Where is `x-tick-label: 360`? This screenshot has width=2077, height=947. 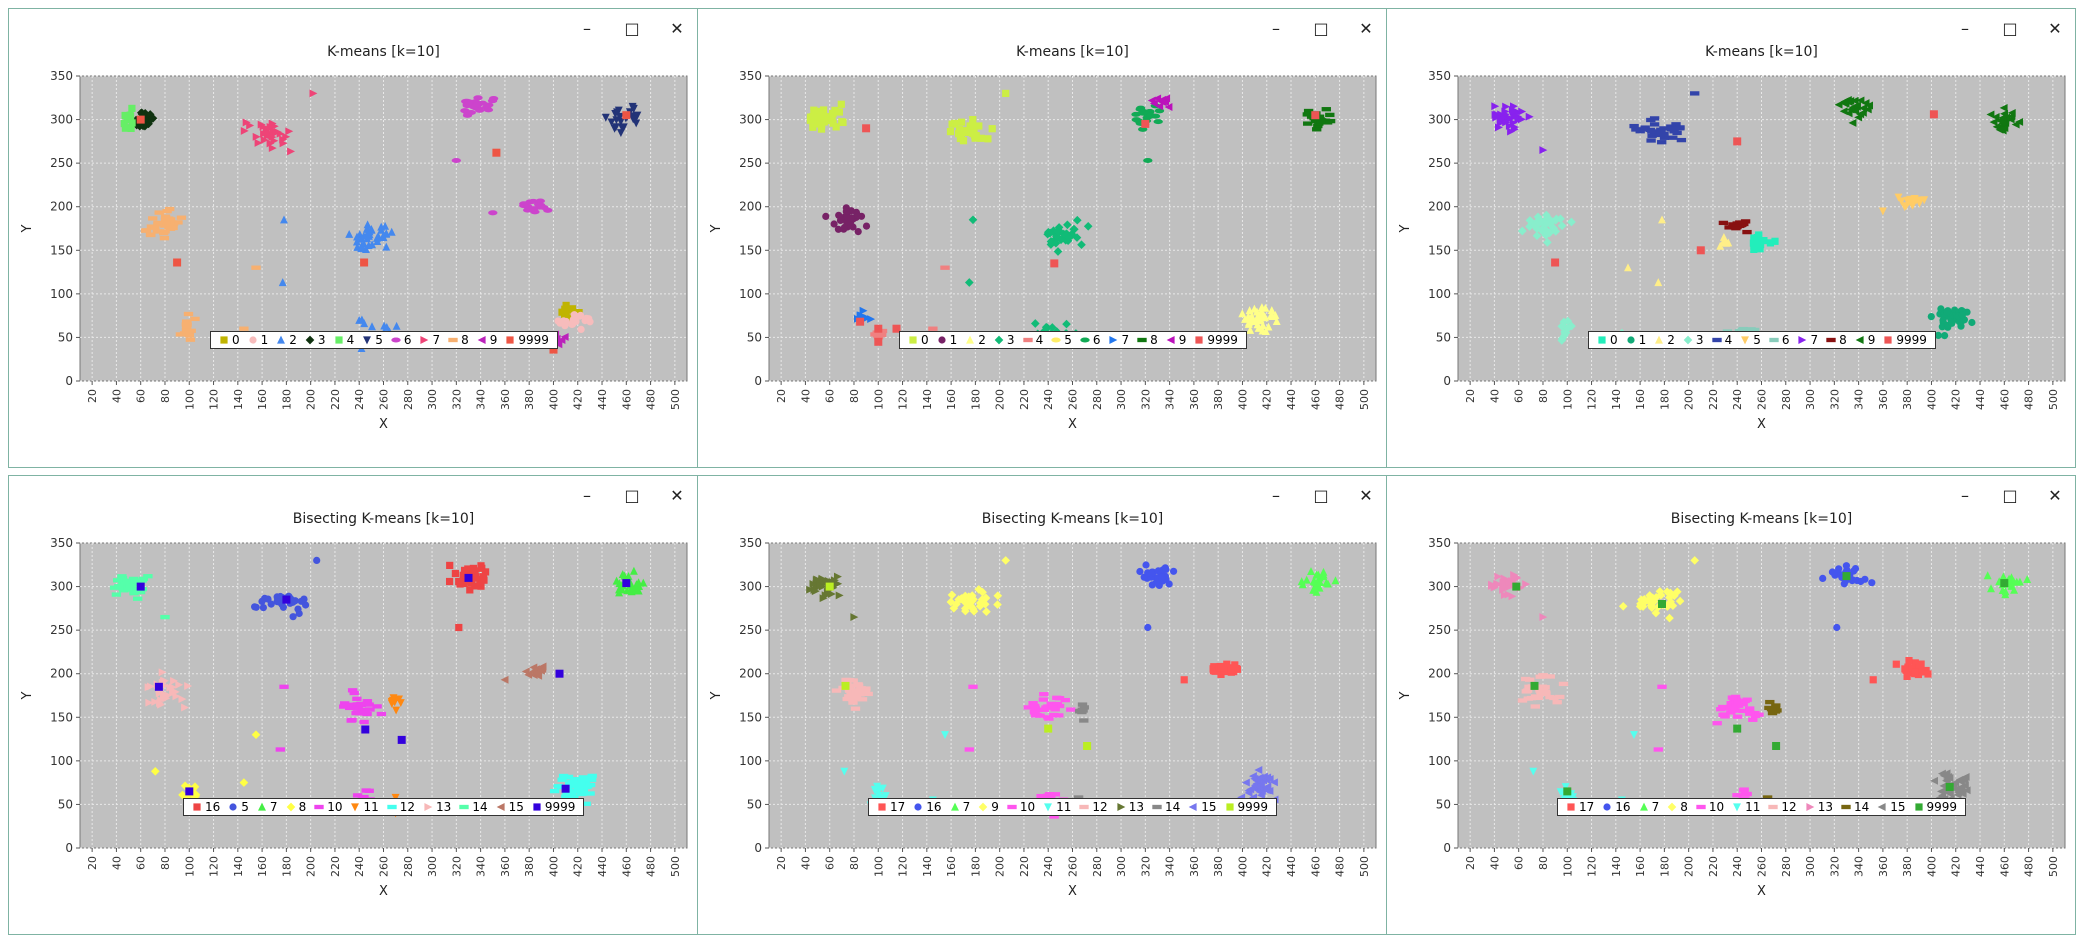 x-tick-label: 360 is located at coordinates (1194, 866).